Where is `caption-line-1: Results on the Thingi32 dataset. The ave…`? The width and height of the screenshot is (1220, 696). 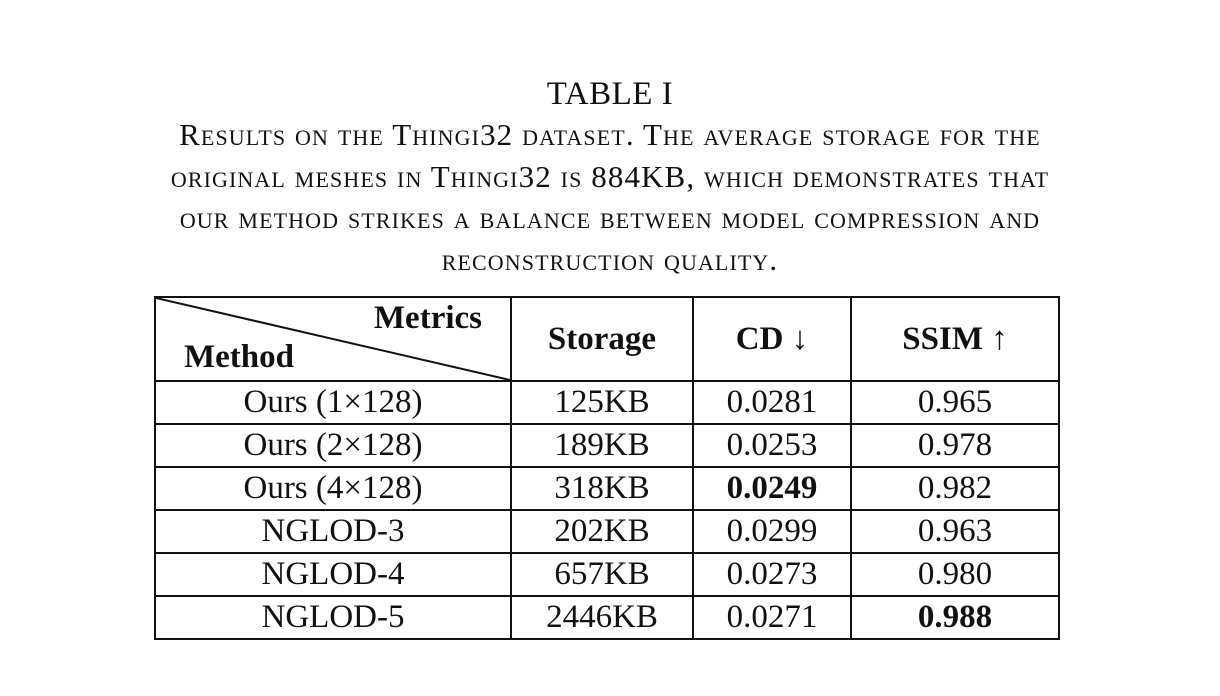
caption-line-1: Results on the Thingi32 dataset. The ave… is located at coordinates (610, 134).